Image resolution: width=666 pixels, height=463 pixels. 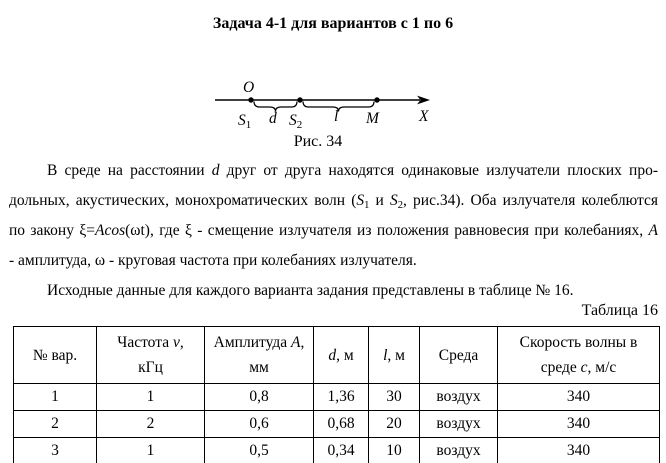 I want to click on table-cell: 10, so click(x=394, y=450).